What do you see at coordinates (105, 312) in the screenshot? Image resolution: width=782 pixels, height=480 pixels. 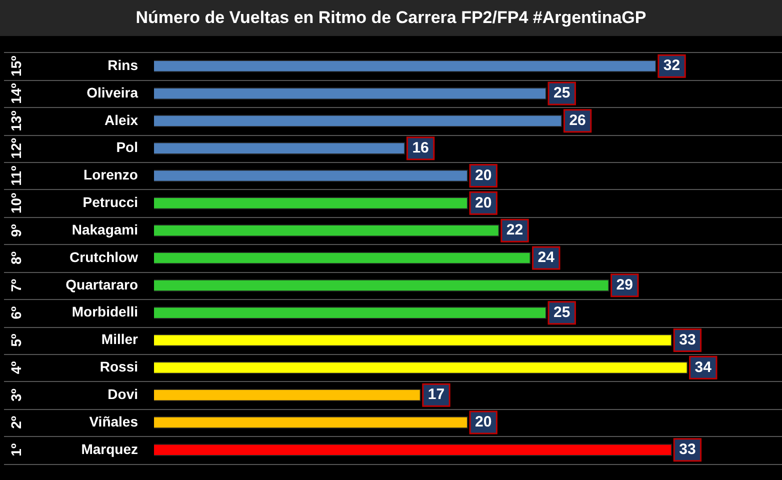 I see `y-tick-label: Morbidelli` at bounding box center [105, 312].